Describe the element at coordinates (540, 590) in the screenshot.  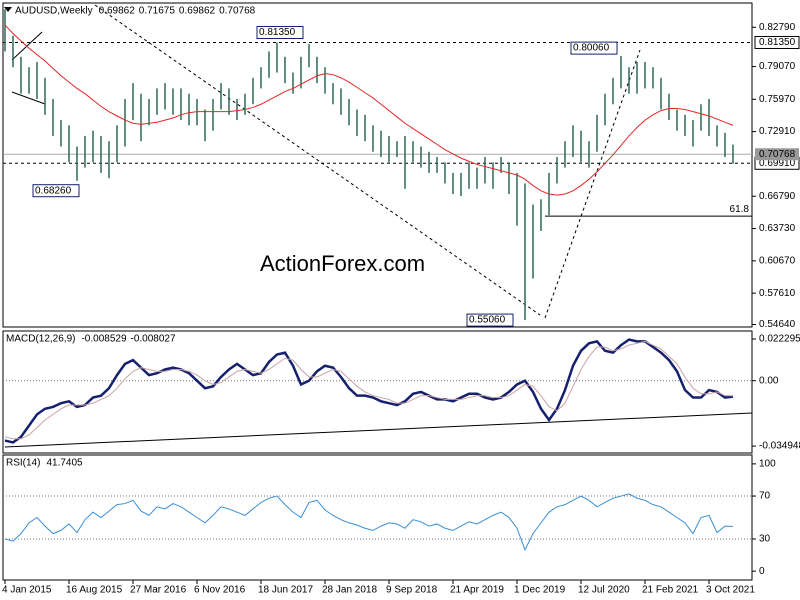
I see `x-tick-label: 1 Dec 2019` at that location.